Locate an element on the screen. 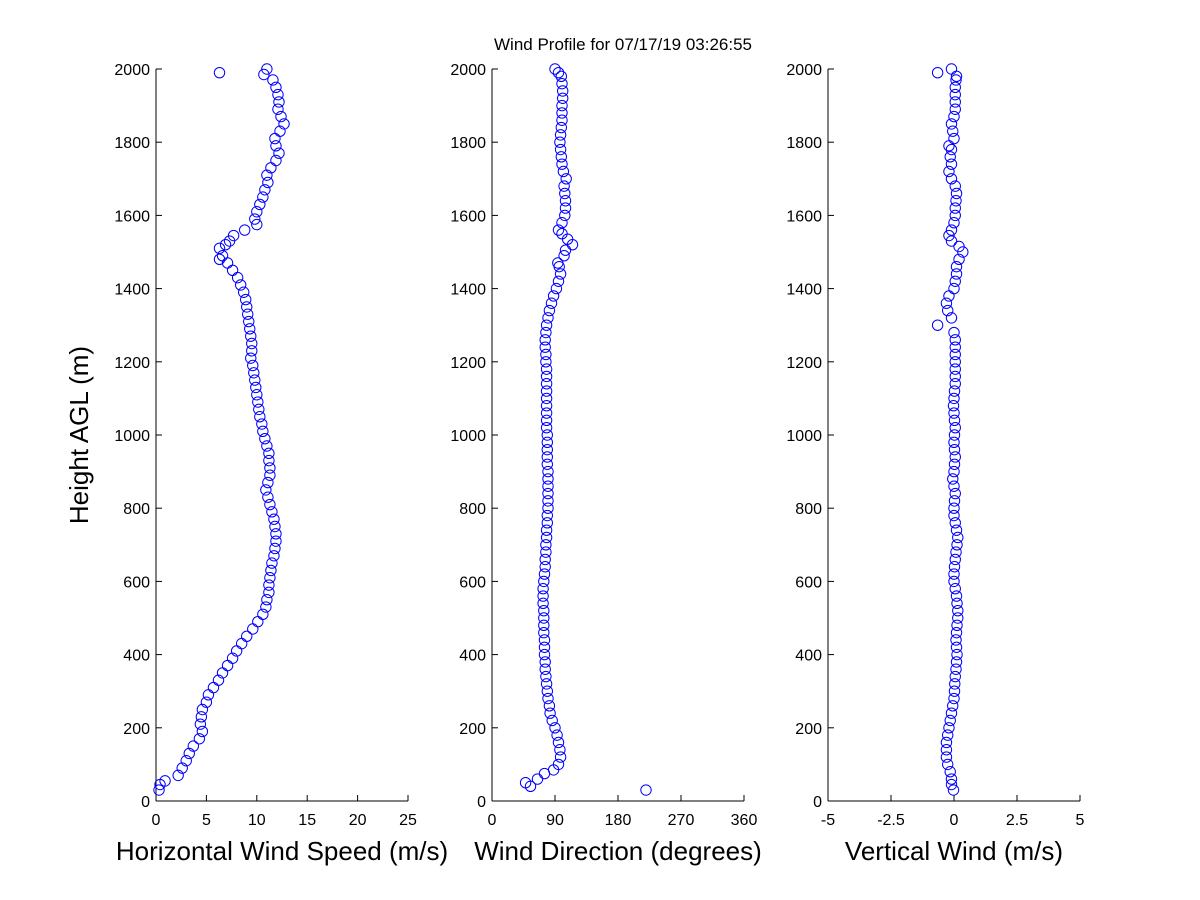  vertical-y-tick-label: 1600 is located at coordinates (804, 216).